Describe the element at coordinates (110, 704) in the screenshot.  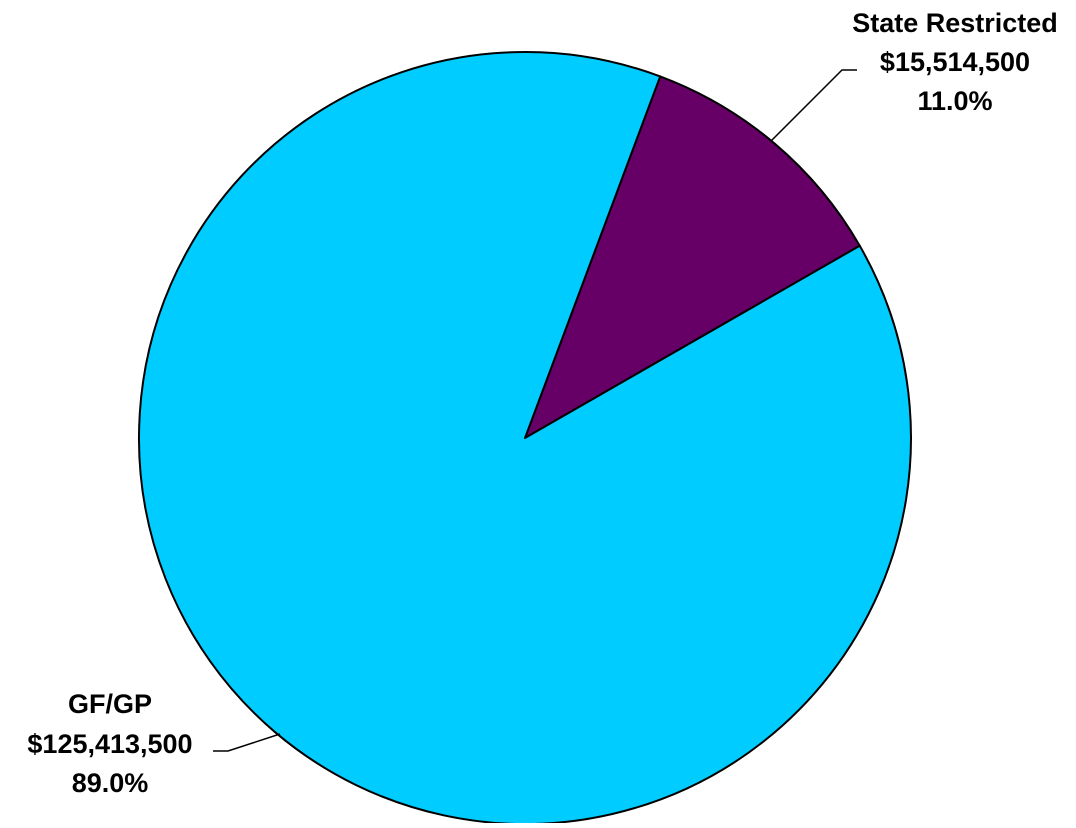
I see `slice-label-name-gfgp: GF/GP` at that location.